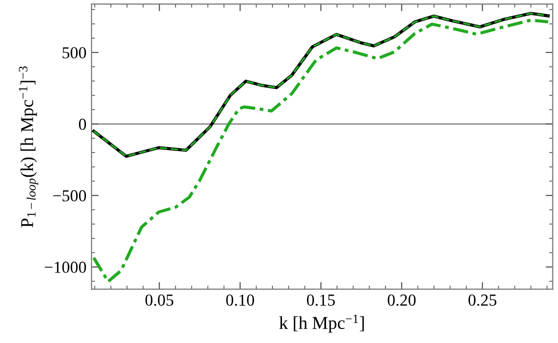 This screenshot has width=558, height=343. I want to click on x-tick-label: 0.25, so click(482, 300).